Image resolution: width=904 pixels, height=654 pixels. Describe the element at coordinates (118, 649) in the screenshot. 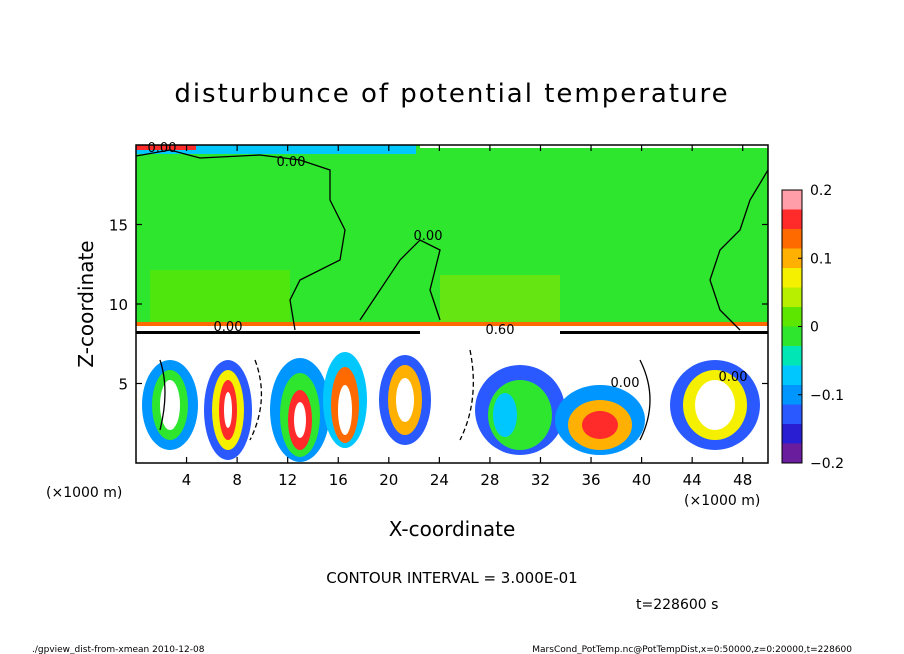

I see `footer-left: ./gpview_dist-from-xmean 2010-12-08` at that location.